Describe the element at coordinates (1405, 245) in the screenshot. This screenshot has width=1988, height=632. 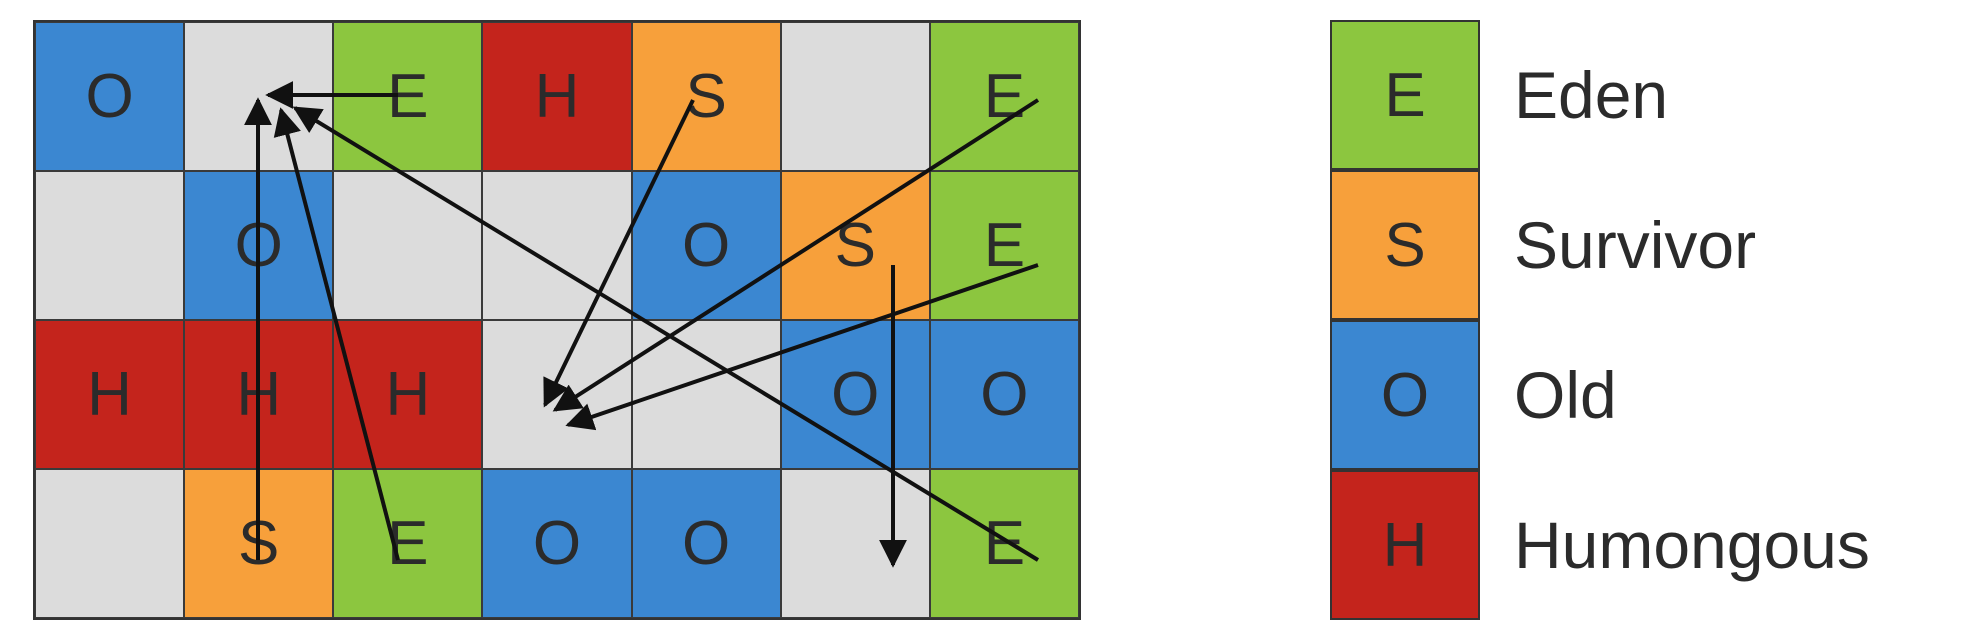
I see `legend-swatch: S` at that location.